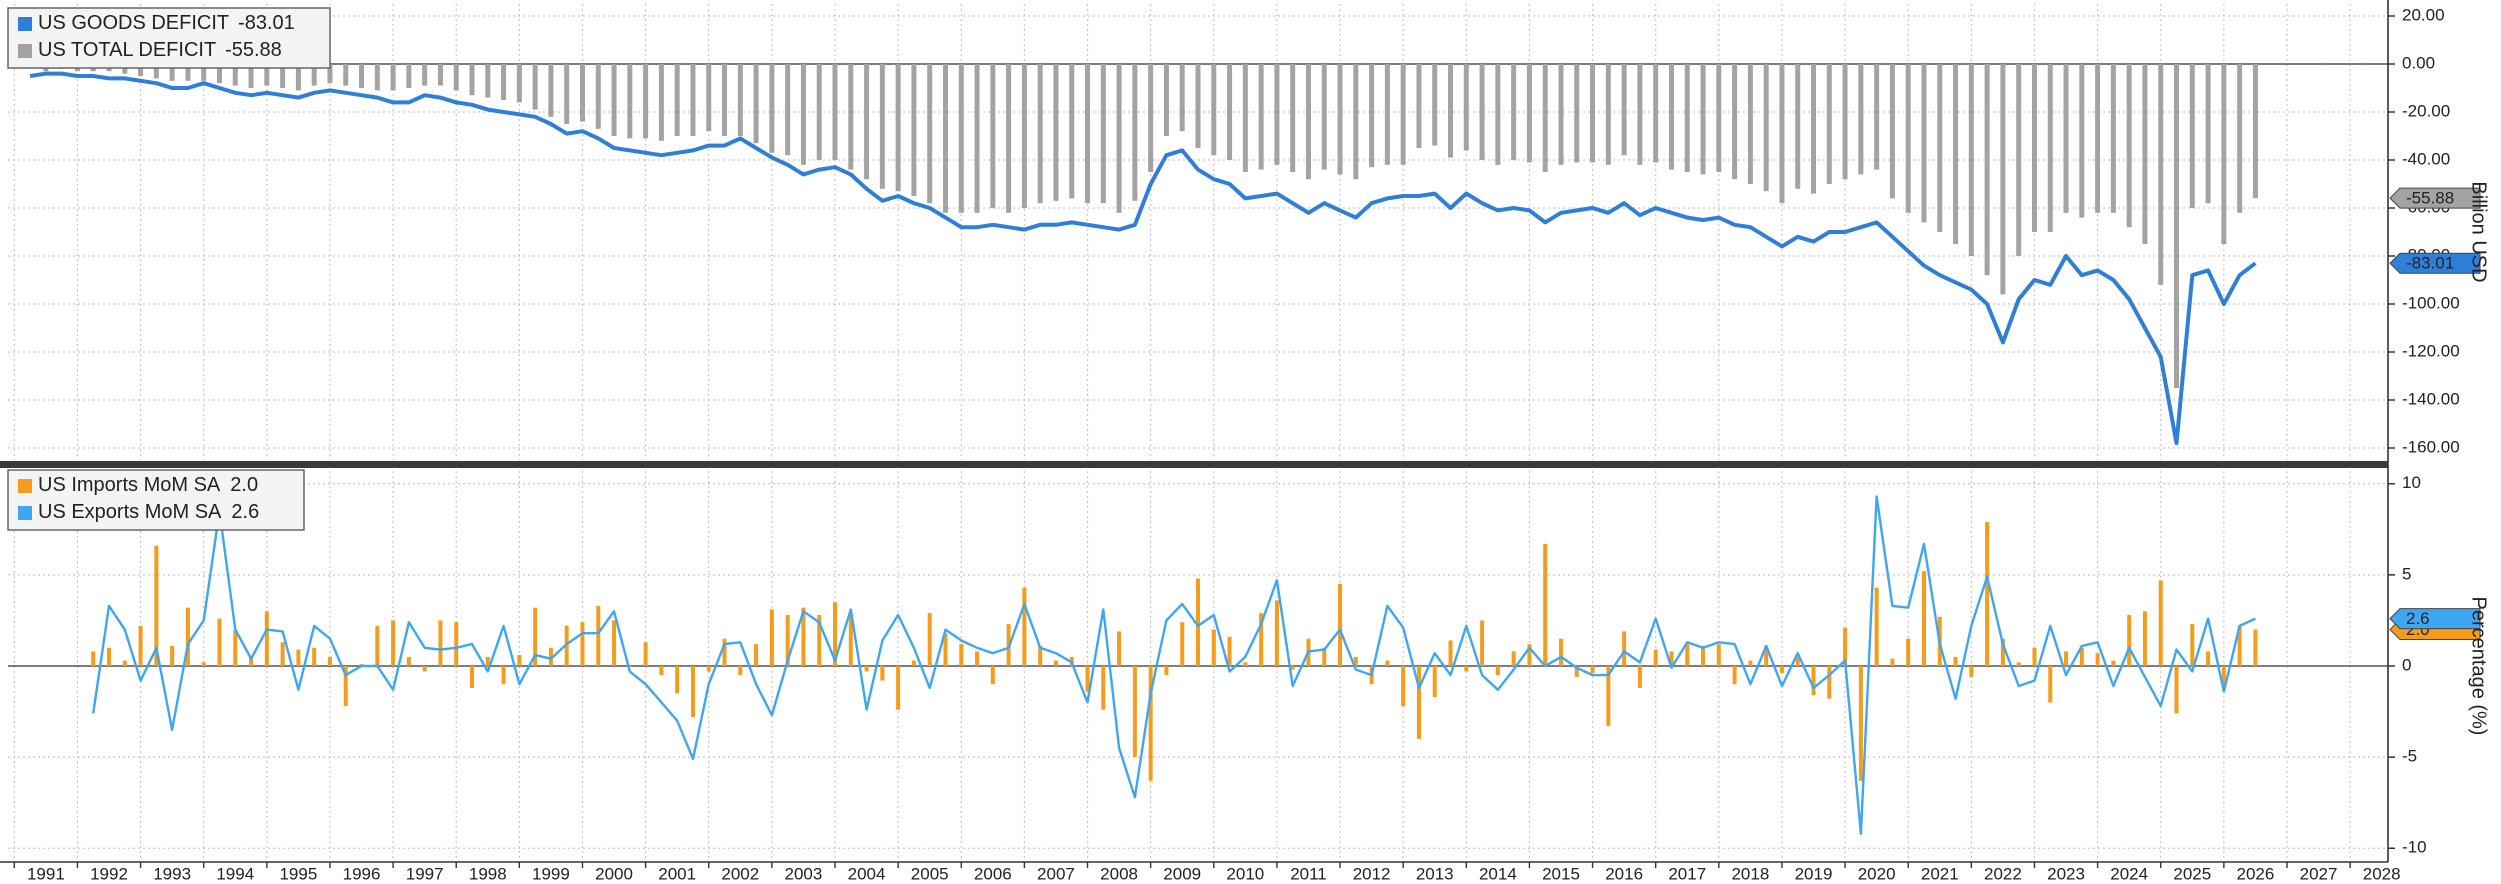 This screenshot has width=2501, height=884. I want to click on legend-name: US GOODS DEFICIT, so click(133, 23).